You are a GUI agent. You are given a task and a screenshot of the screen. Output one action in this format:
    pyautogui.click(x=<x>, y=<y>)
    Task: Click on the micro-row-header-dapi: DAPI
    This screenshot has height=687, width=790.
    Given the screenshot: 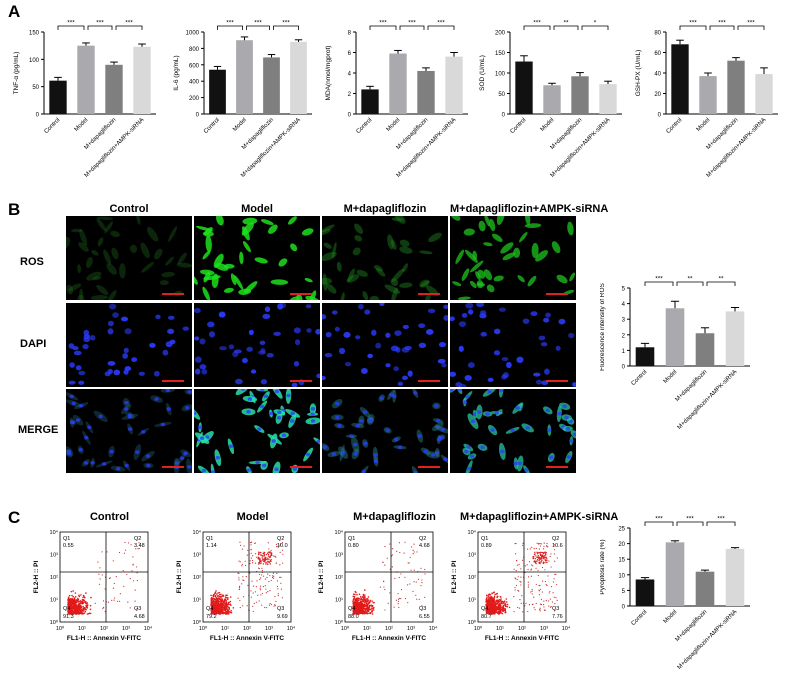 What is the action you would take?
    pyautogui.click(x=33, y=344)
    